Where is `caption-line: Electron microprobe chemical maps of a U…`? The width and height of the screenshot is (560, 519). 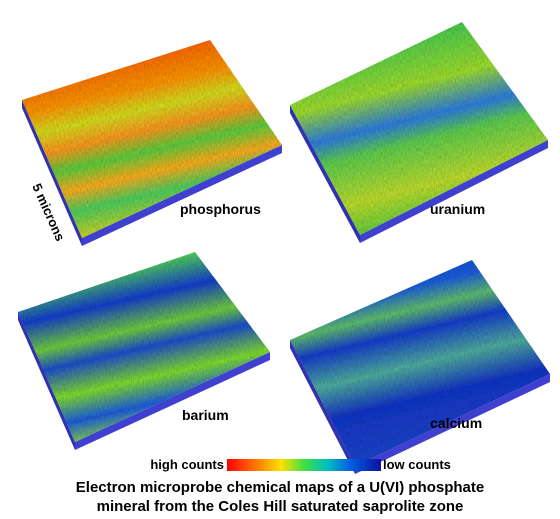
caption-line: Electron microprobe chemical maps of a U… is located at coordinates (280, 487).